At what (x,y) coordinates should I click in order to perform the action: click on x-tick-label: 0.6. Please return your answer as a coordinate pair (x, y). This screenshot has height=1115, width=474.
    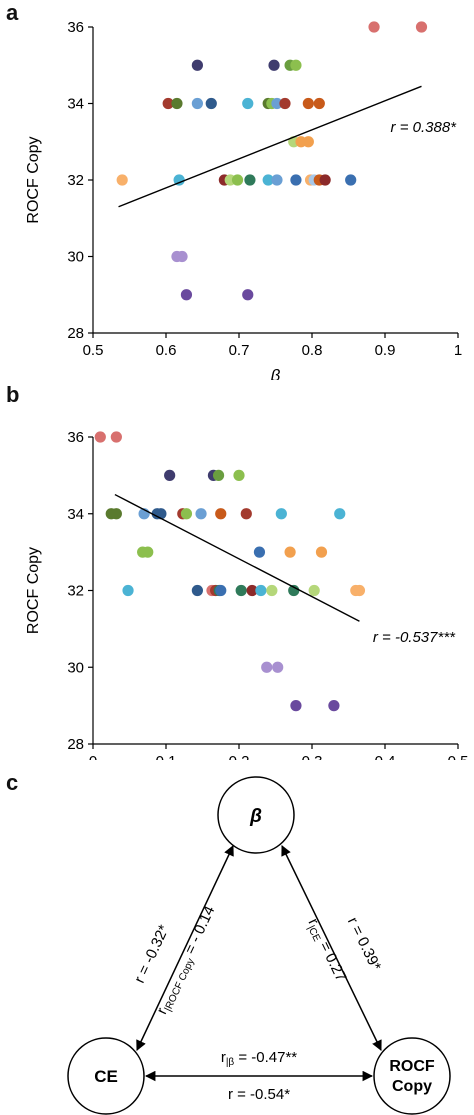
    Looking at the image, I should click on (166, 350).